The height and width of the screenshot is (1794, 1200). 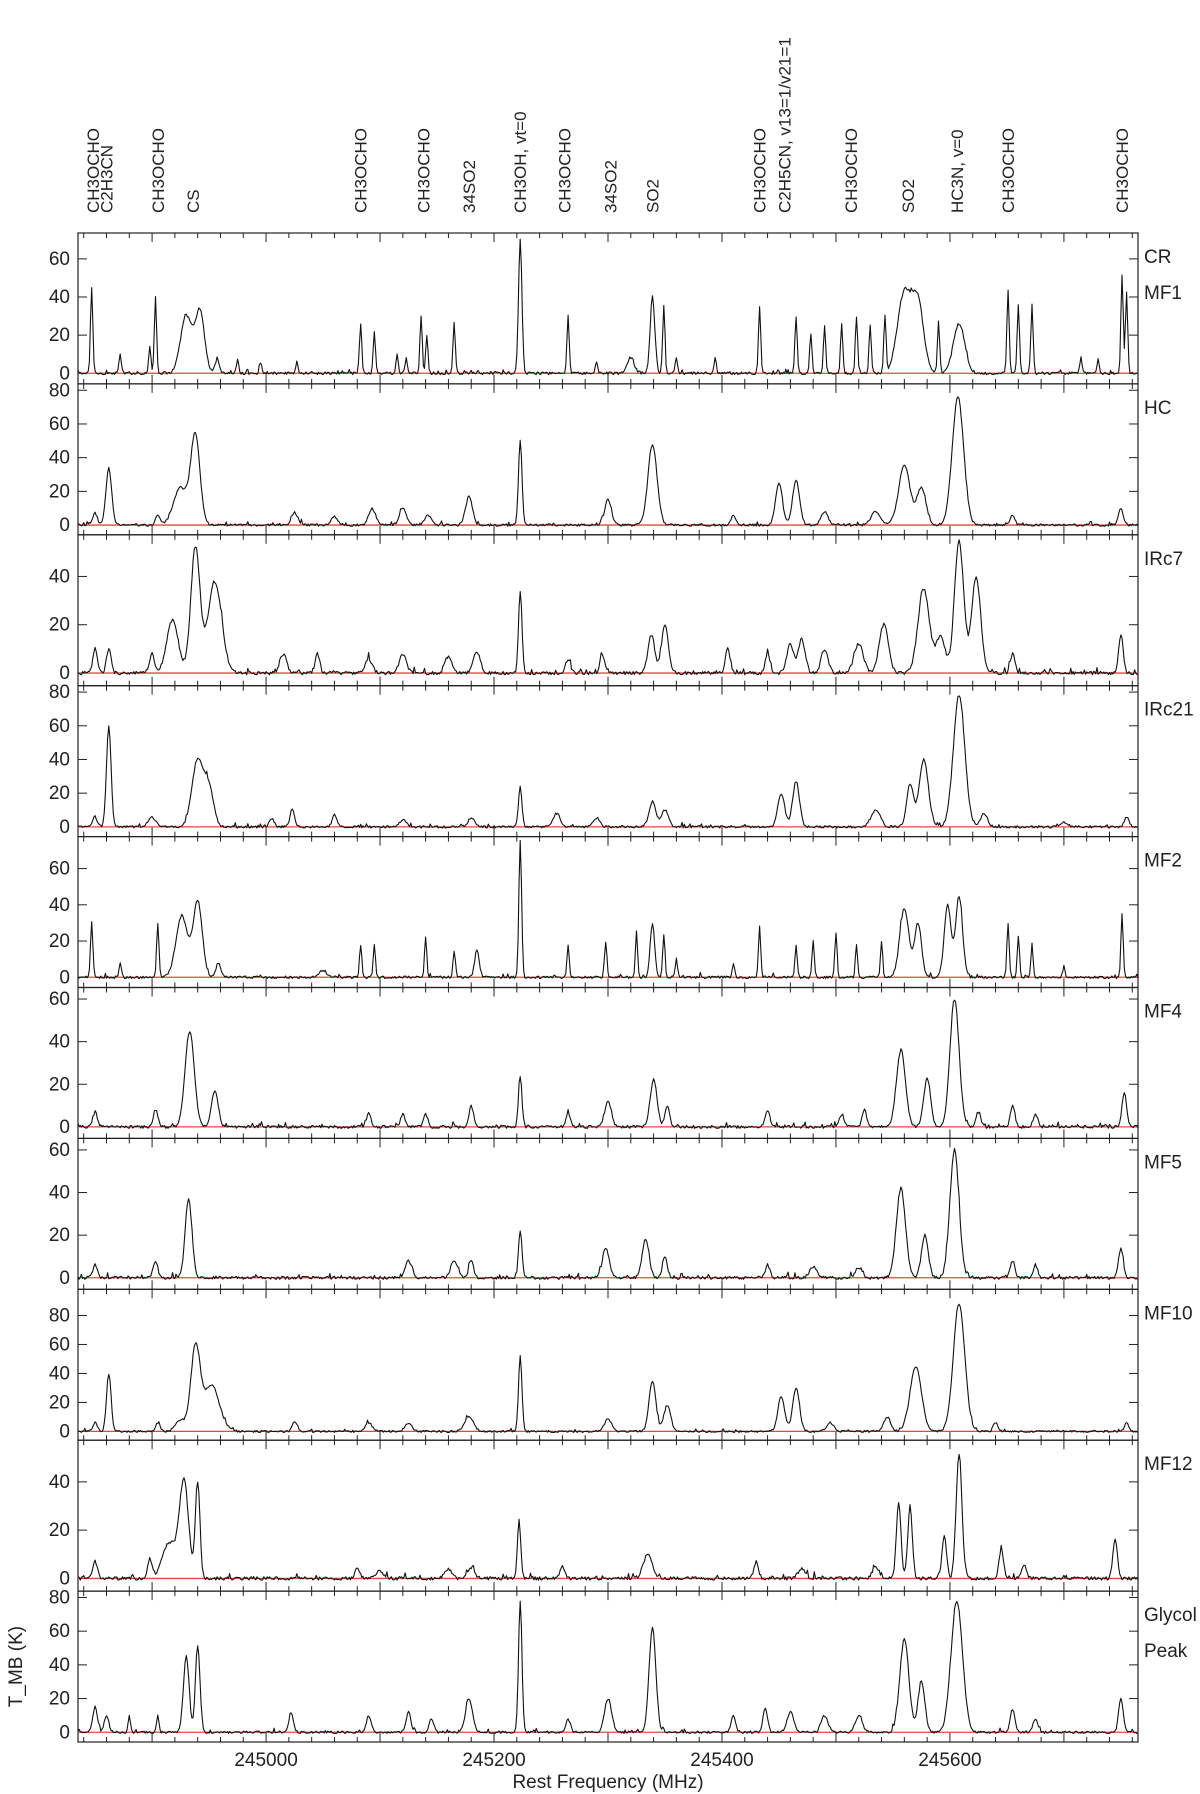 What do you see at coordinates (1163, 293) in the screenshot?
I see `panel-name-2: MF1` at bounding box center [1163, 293].